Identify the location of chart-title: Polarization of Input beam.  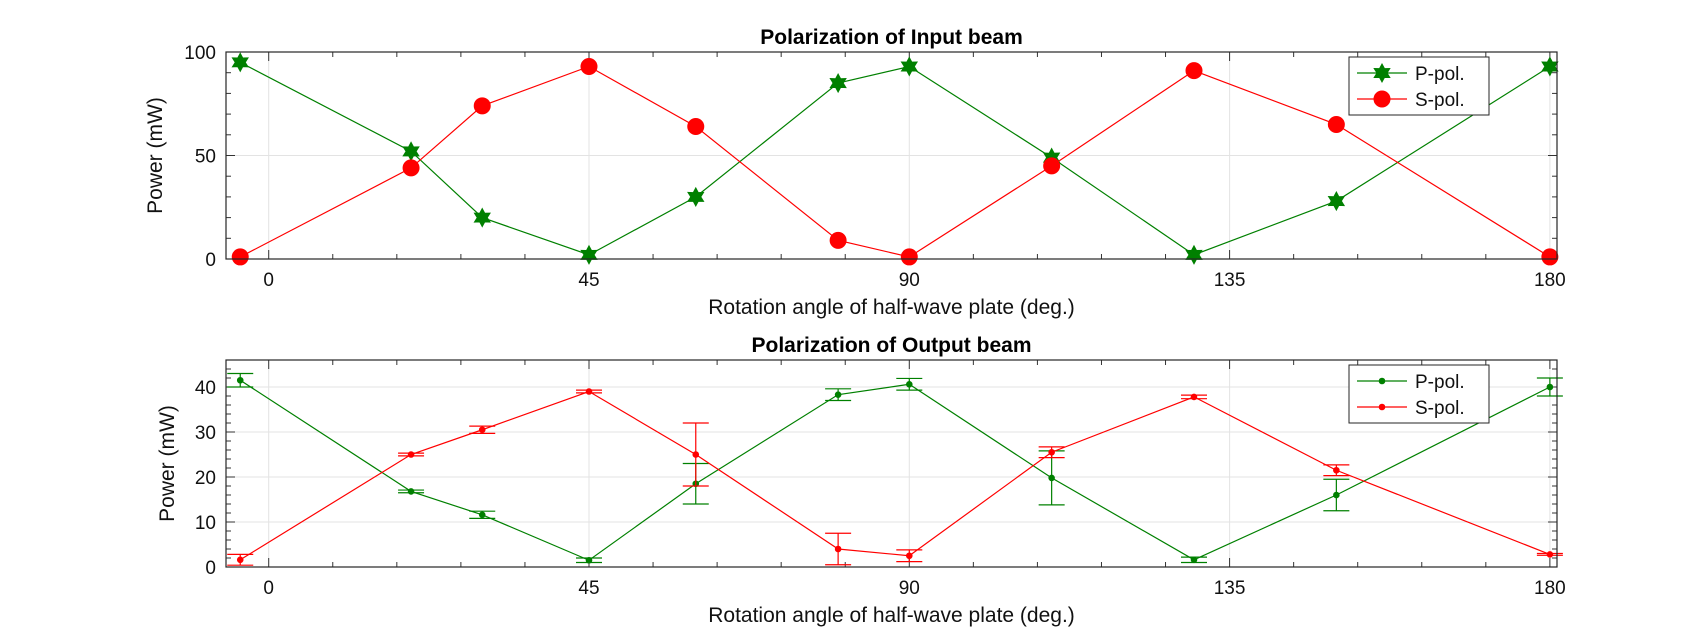
(891, 37).